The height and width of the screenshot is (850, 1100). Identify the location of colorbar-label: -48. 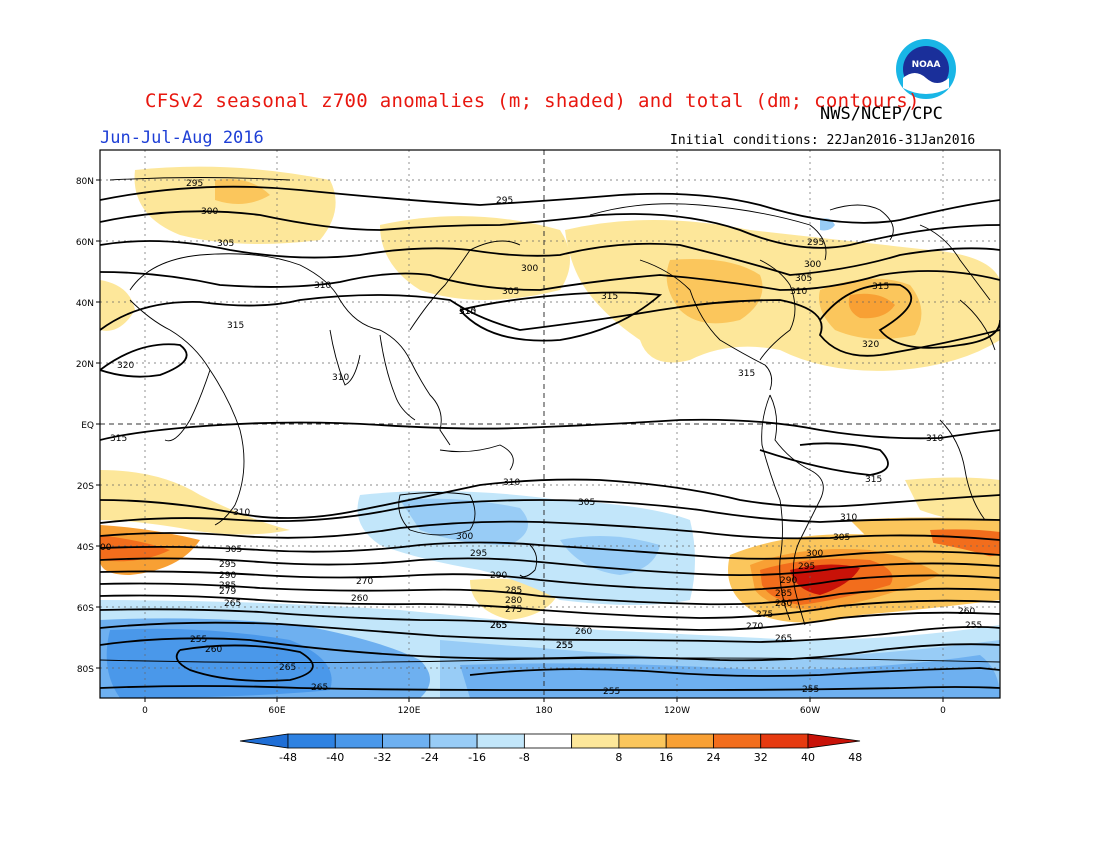
(288, 757).